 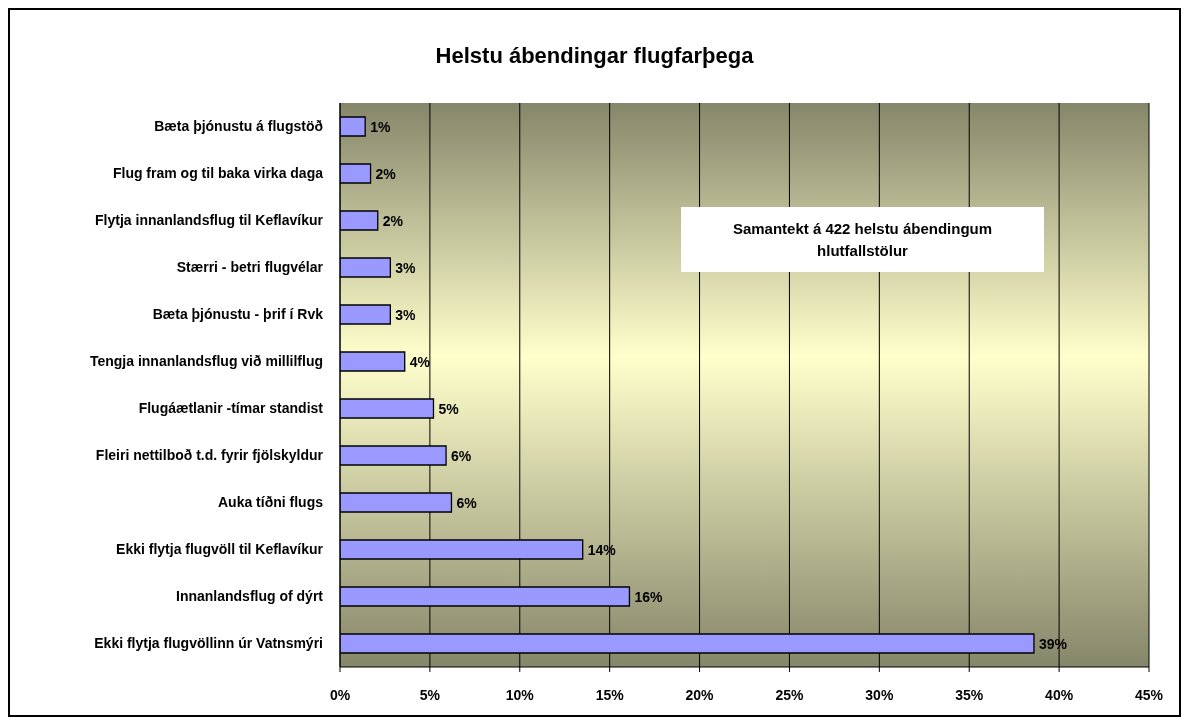 I want to click on x-tick-label: 45%, so click(x=1149, y=694).